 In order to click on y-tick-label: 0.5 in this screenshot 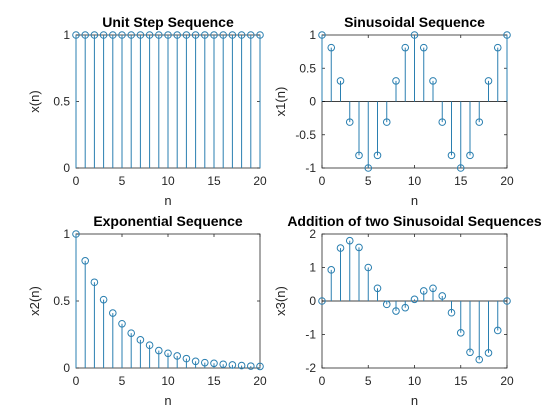, I will do `click(61, 301)`.